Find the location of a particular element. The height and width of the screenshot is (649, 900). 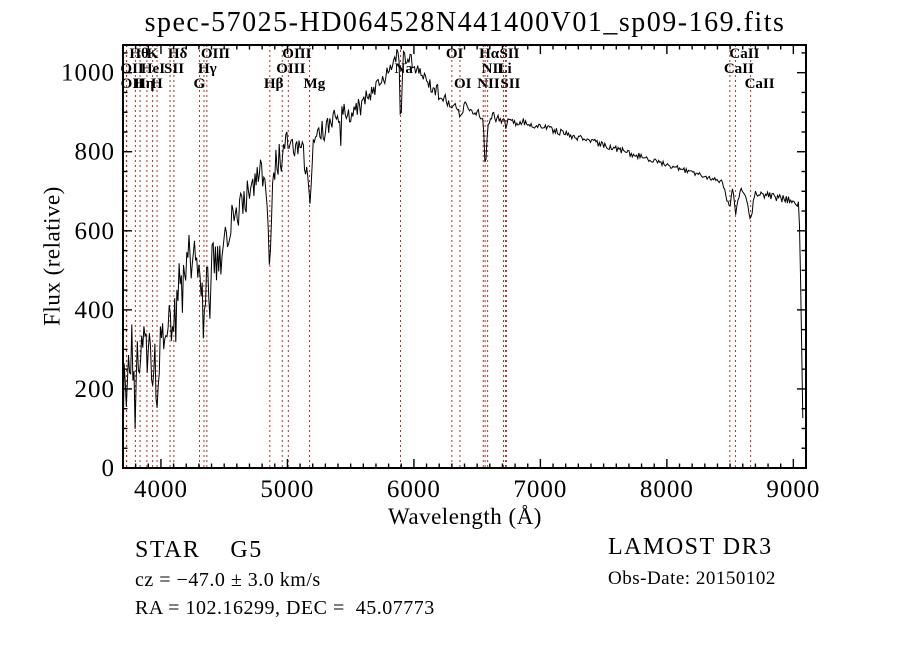

spectral-line-label: Hθ is located at coordinates (139, 54).